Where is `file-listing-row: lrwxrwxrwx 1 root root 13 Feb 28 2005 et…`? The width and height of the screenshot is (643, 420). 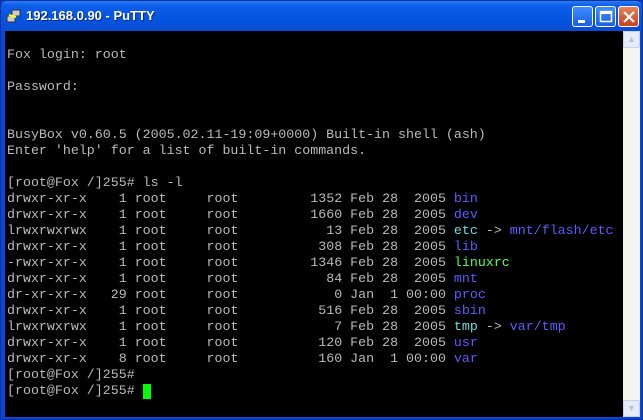 file-listing-row: lrwxrwxrwx 1 root root 13 Feb 28 2005 et… is located at coordinates (315, 231).